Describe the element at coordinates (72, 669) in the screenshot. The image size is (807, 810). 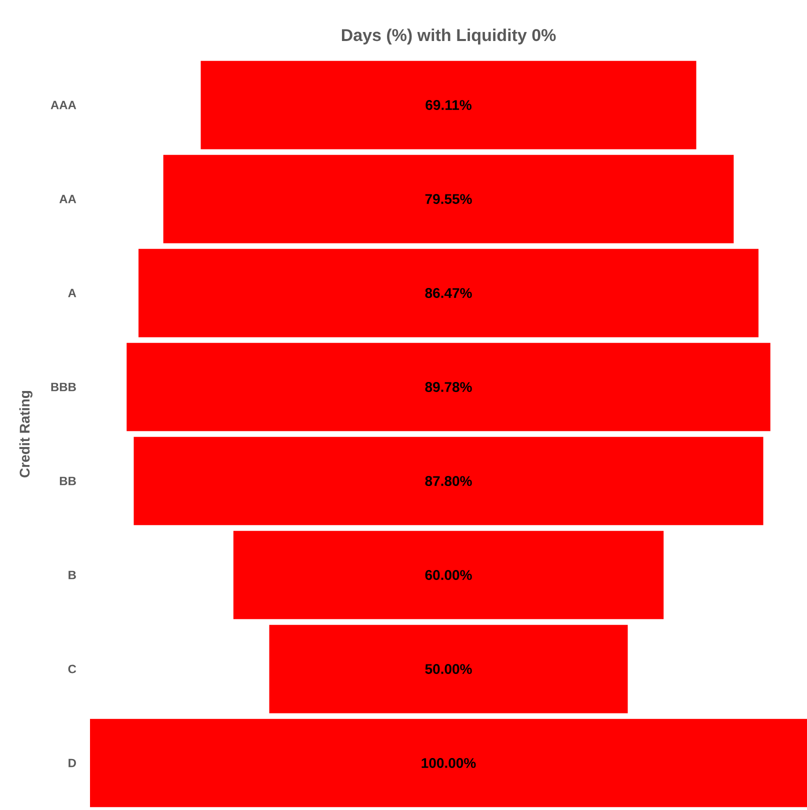
I see `category-label: C` at that location.